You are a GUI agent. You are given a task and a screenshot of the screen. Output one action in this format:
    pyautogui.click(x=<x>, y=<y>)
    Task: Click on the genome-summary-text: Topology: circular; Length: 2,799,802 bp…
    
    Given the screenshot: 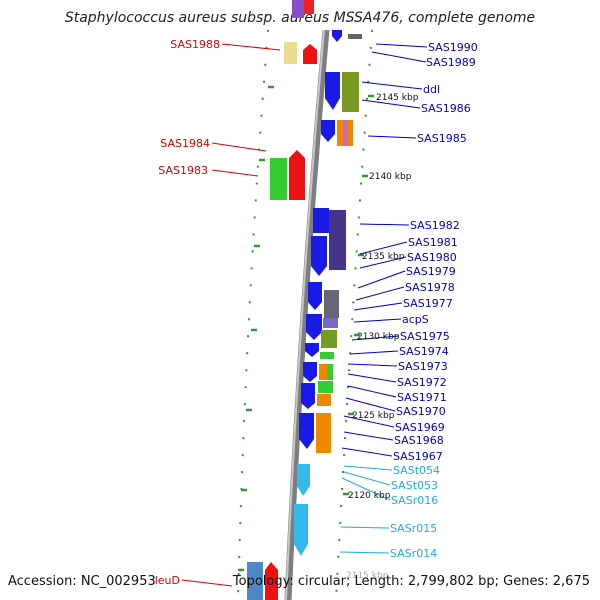 What is the action you would take?
    pyautogui.click(x=411, y=581)
    